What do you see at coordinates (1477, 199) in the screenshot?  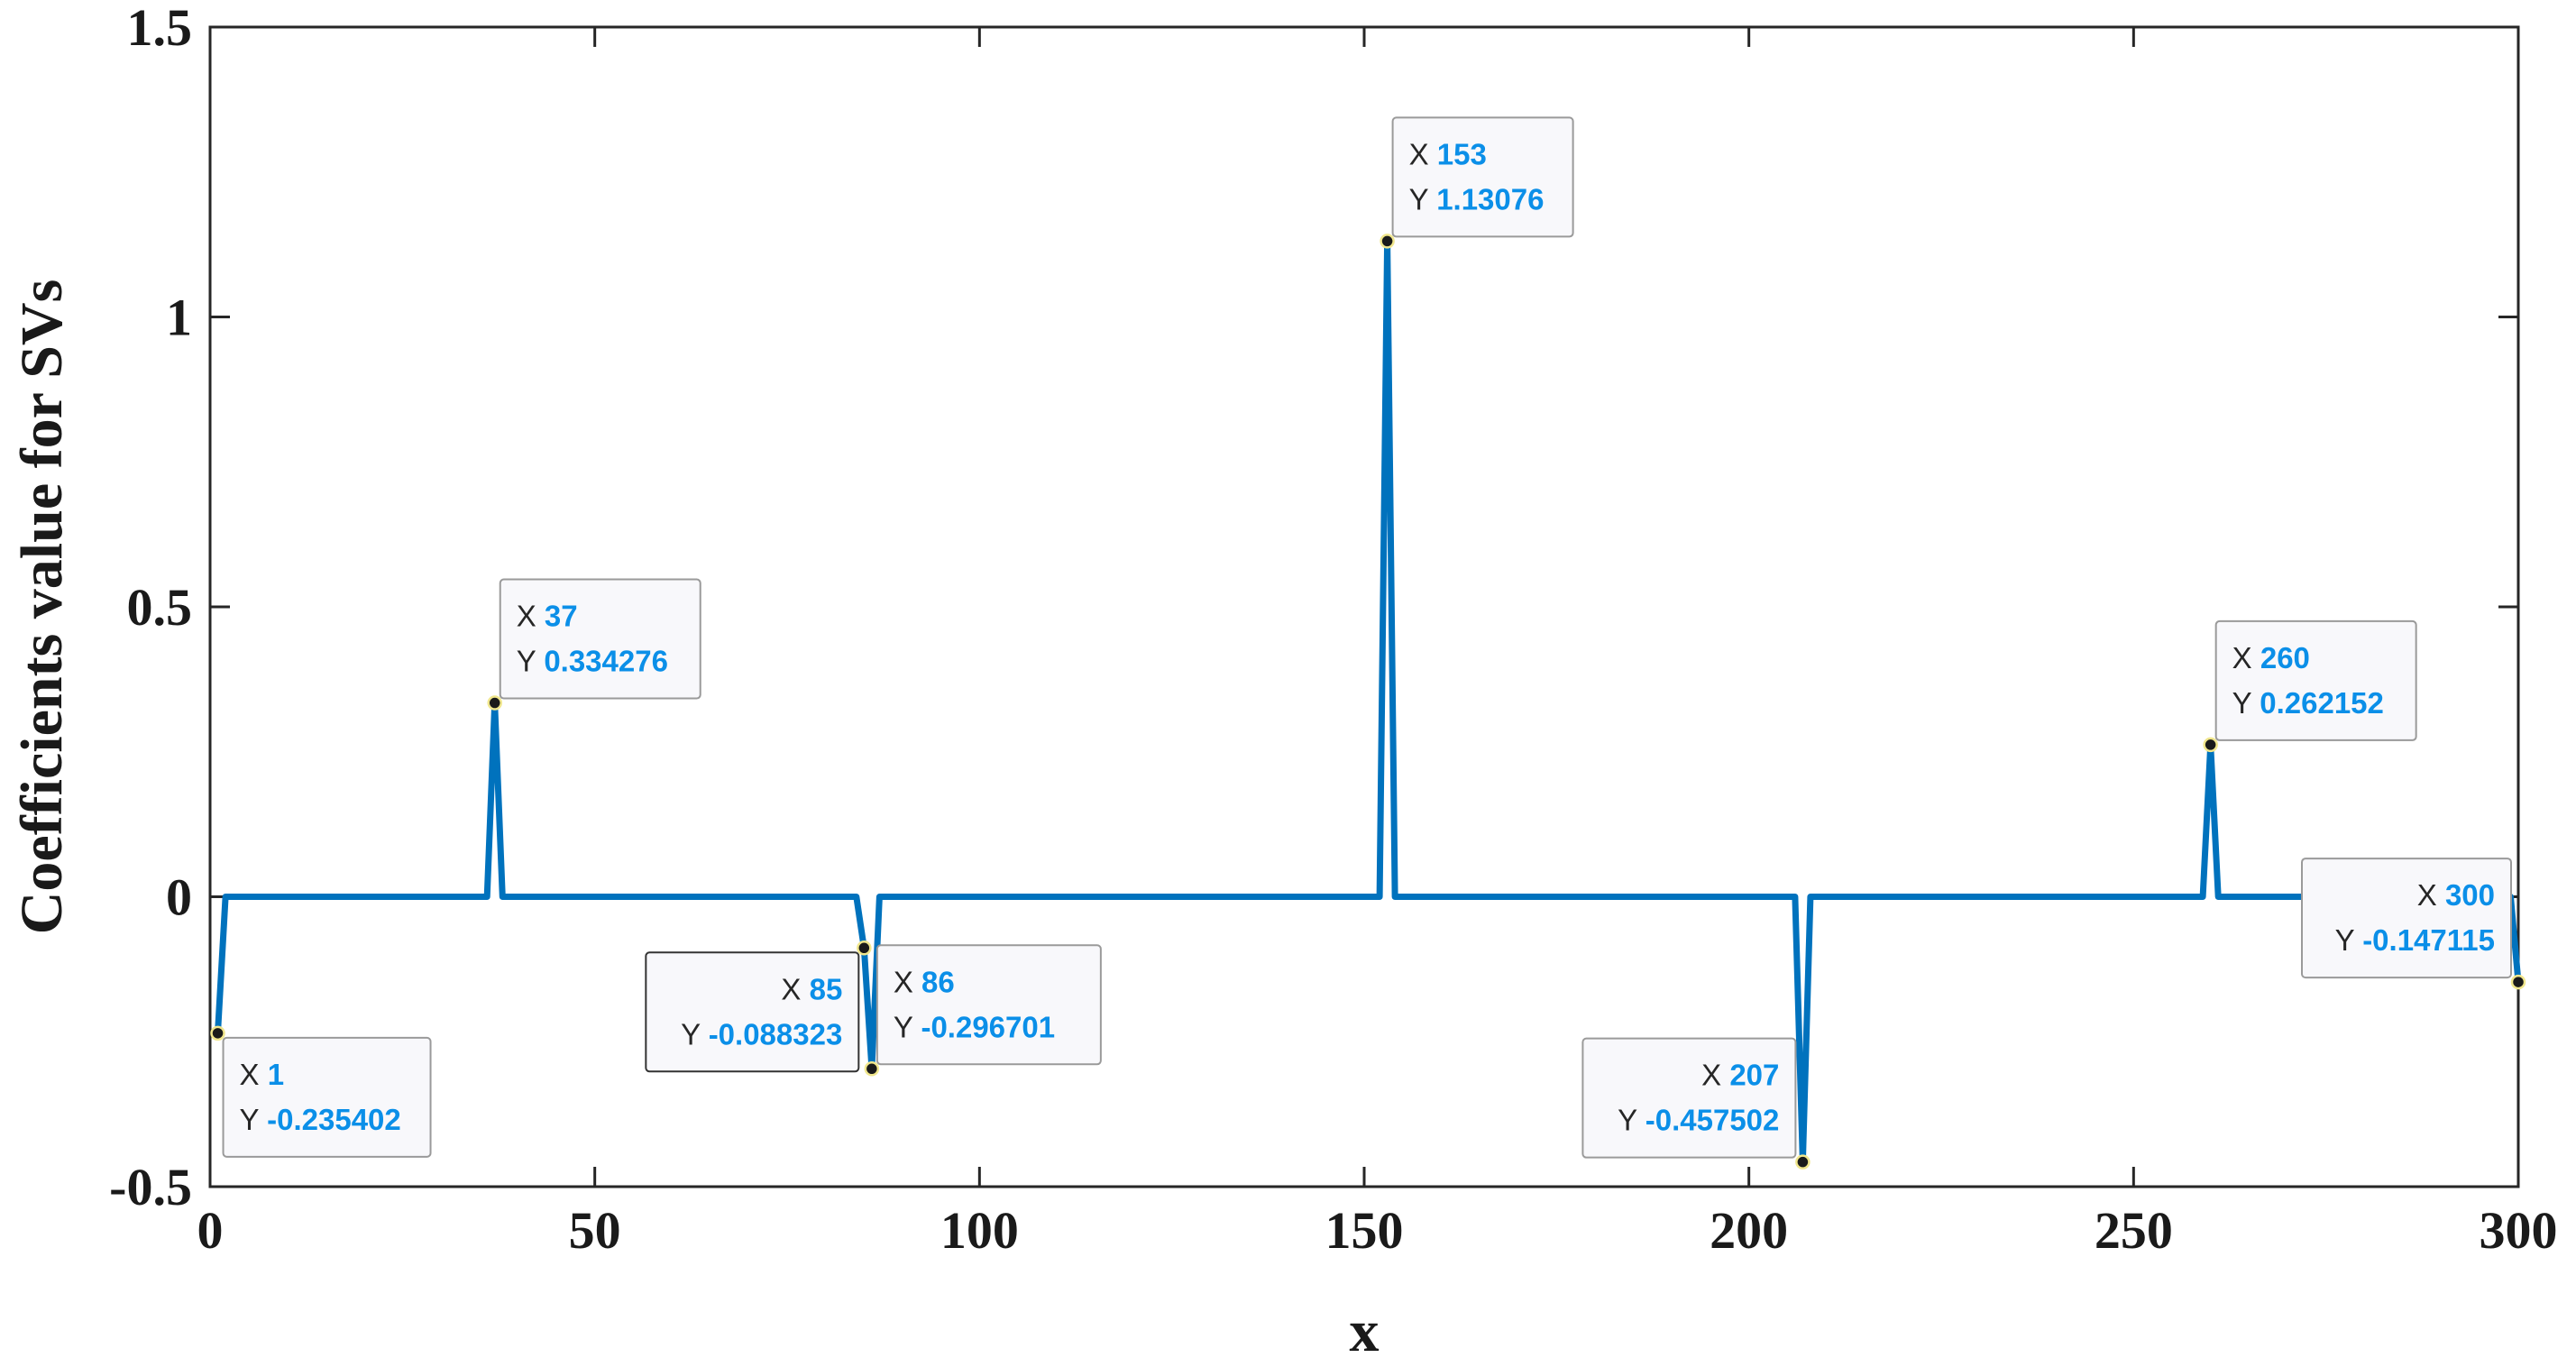 I see `datatip-y: Y 1.13076` at bounding box center [1477, 199].